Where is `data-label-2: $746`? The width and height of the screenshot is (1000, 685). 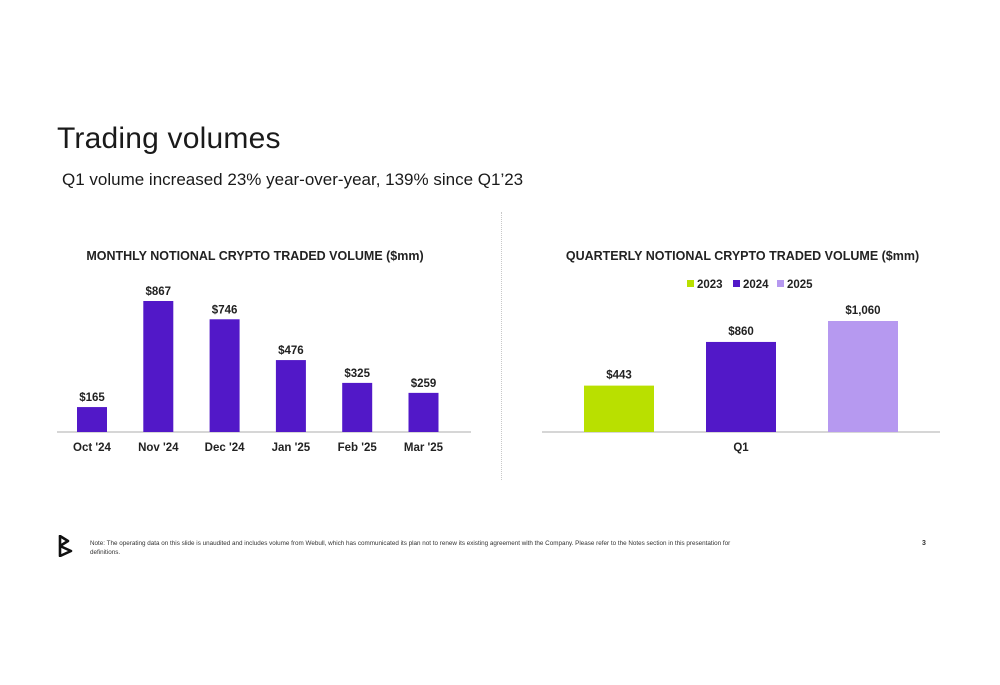 data-label-2: $746 is located at coordinates (225, 310).